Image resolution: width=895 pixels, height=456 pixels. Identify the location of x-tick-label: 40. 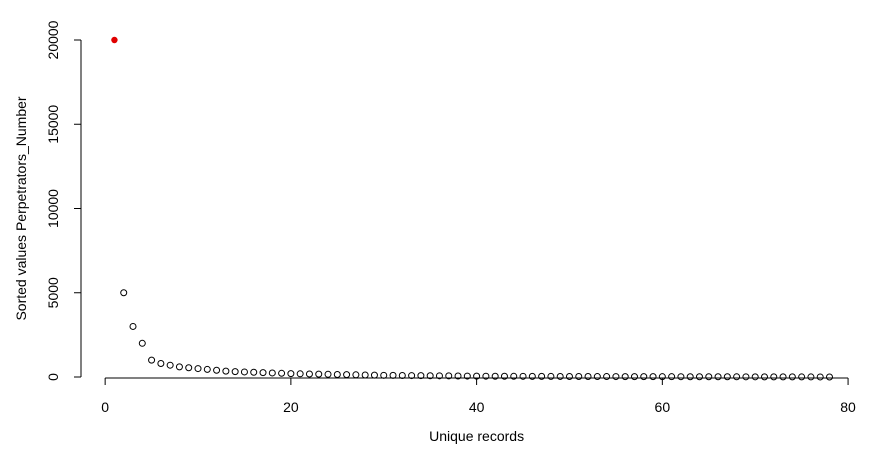
(477, 407).